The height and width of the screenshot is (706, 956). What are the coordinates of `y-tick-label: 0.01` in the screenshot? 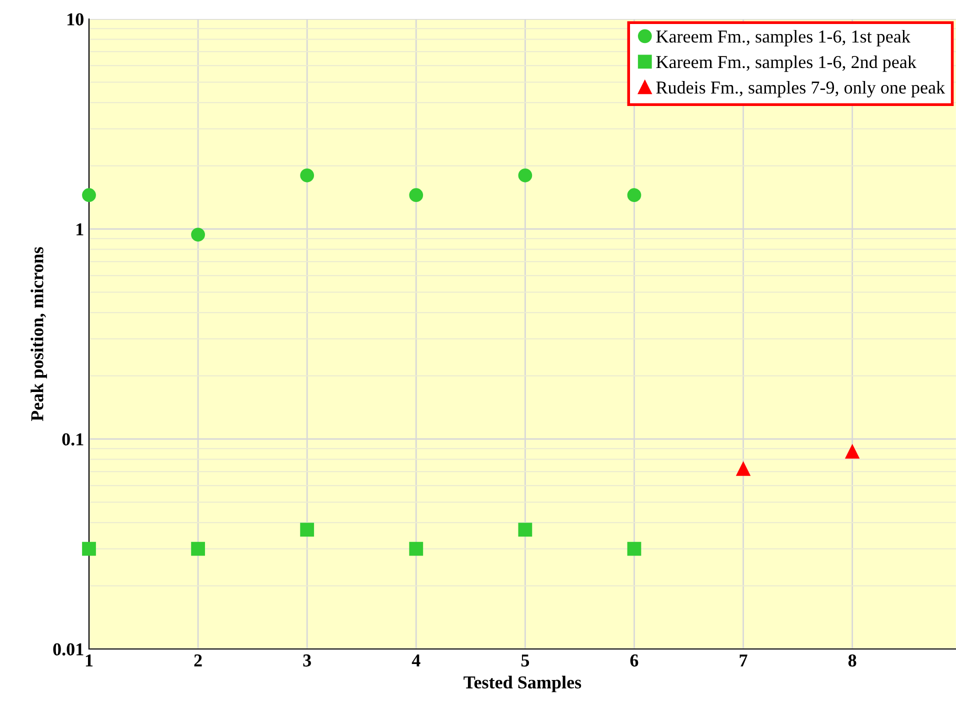 It's located at (68, 649).